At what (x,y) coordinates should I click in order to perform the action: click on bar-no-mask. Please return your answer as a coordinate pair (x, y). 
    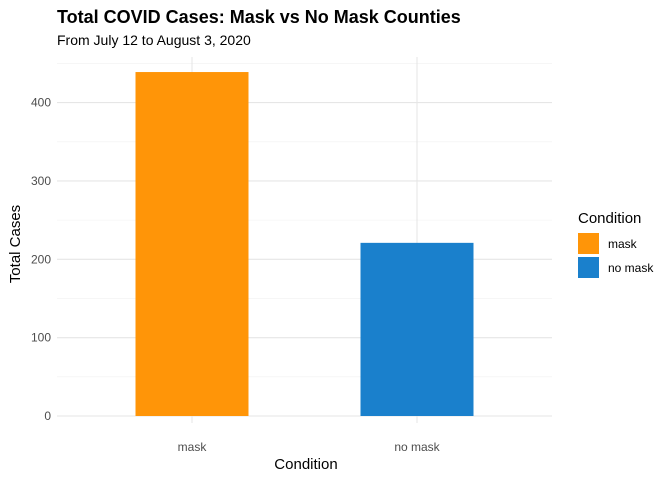
    Looking at the image, I should click on (417, 329).